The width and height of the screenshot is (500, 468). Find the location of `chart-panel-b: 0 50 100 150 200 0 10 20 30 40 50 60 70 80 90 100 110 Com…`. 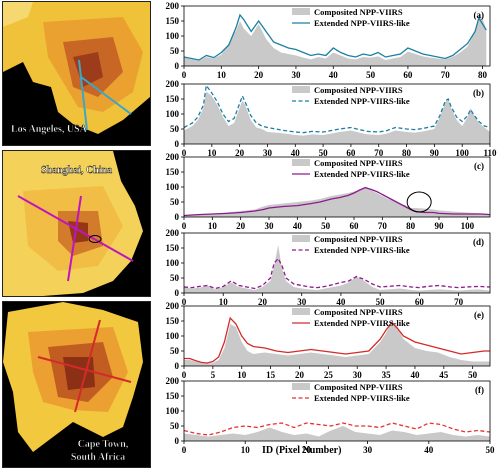

chart-panel-b: 0 50 100 150 200 0 10 20 30 40 50 60 70 80 90 100 110 Com… is located at coordinates (331, 118).